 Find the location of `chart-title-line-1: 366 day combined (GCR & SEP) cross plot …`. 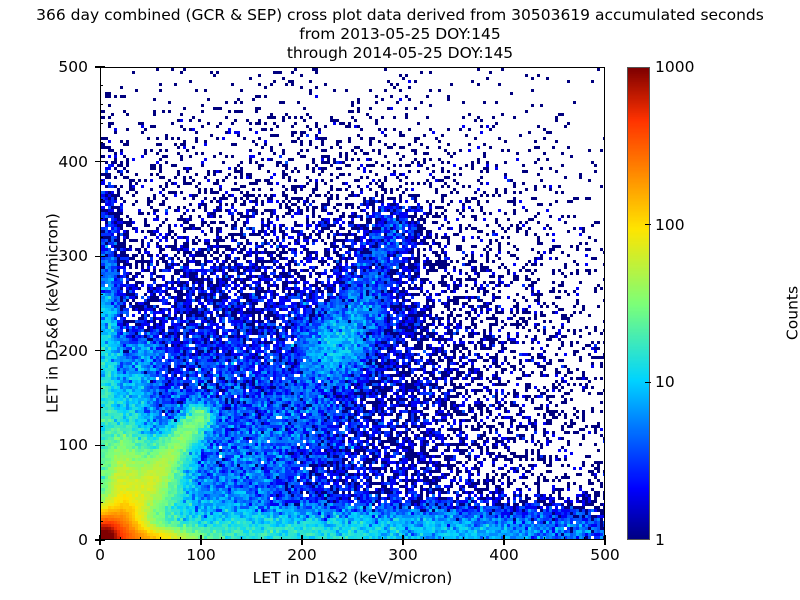

chart-title-line-1: 366 day combined (GCR & SEP) cross plot … is located at coordinates (400, 15).